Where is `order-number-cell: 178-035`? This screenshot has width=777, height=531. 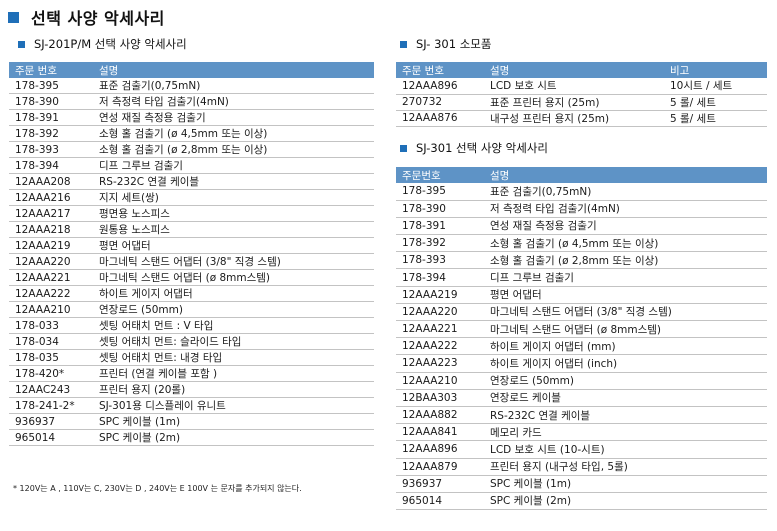 order-number-cell: 178-035 is located at coordinates (51, 358).